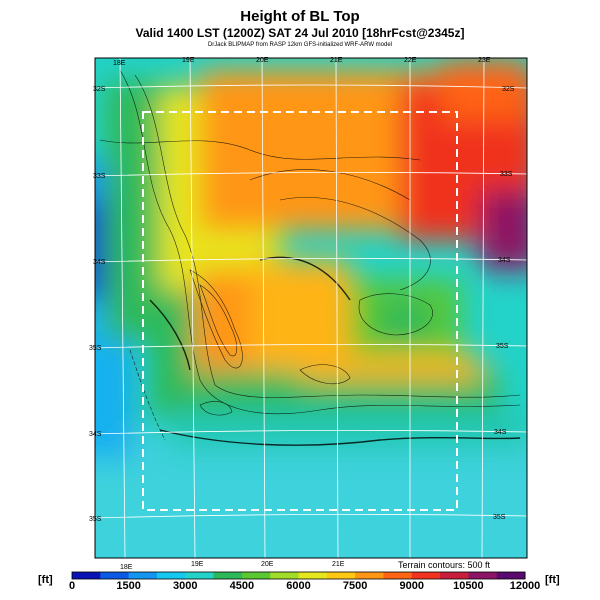  What do you see at coordinates (45, 580) in the screenshot?
I see `unit-label-left: [ft]` at bounding box center [45, 580].